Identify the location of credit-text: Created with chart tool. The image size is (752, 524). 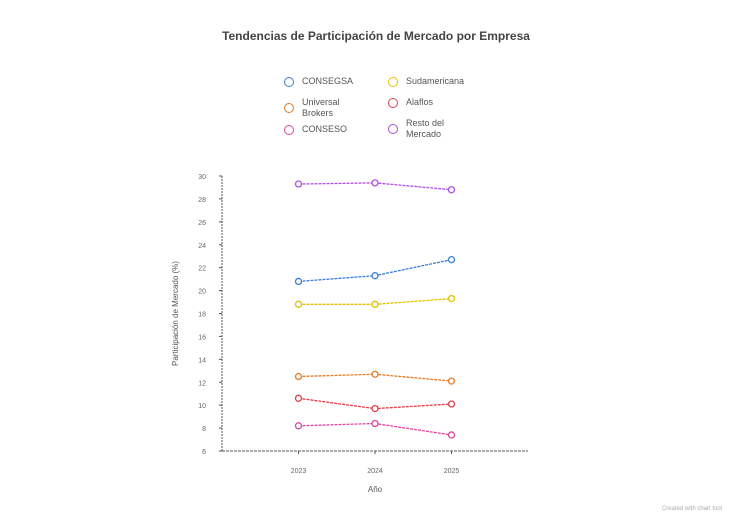
(691, 509).